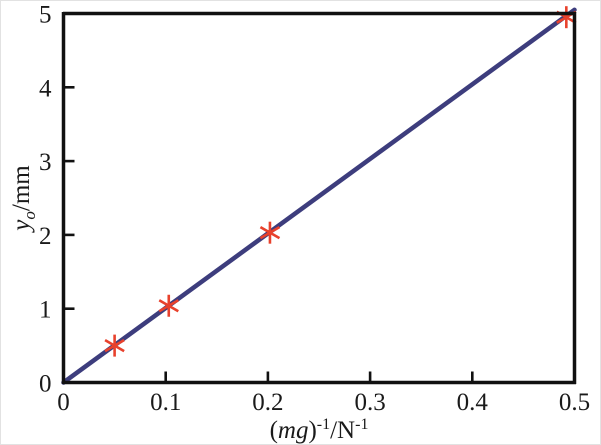 The image size is (601, 445). I want to click on x-tick-label: 0.2, so click(267, 402).